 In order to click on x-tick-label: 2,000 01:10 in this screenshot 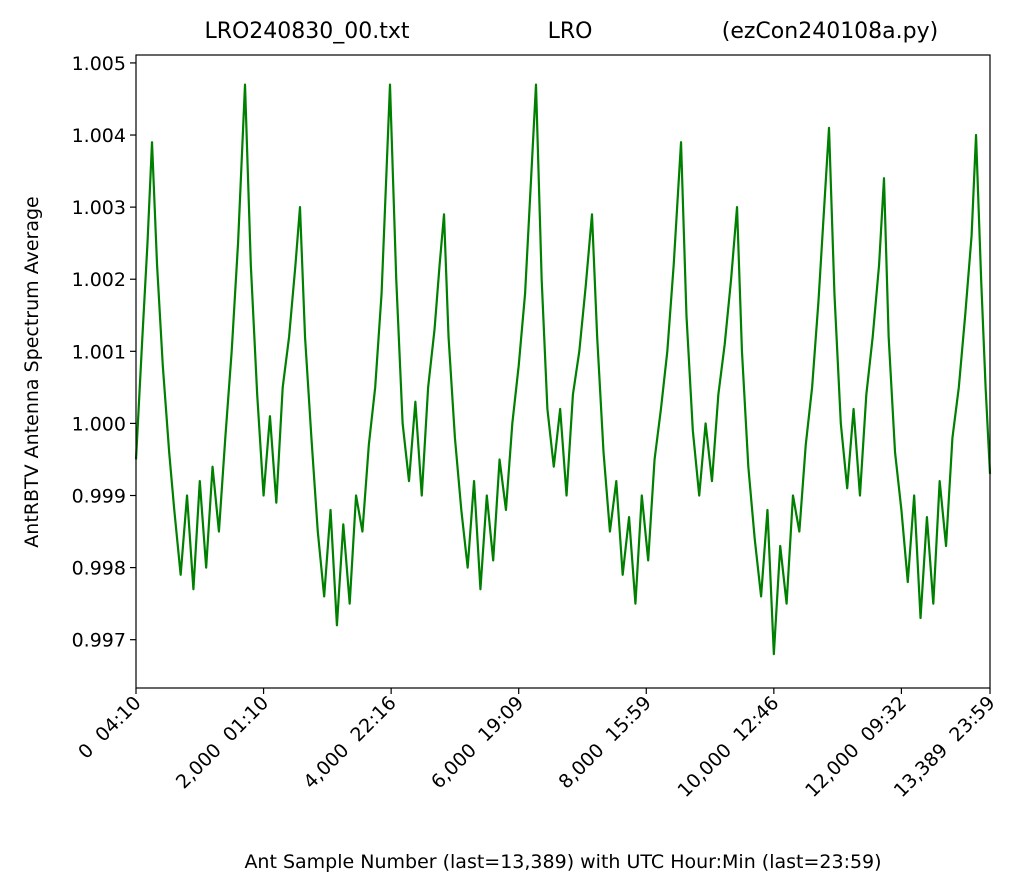, I will do `click(222, 742)`.